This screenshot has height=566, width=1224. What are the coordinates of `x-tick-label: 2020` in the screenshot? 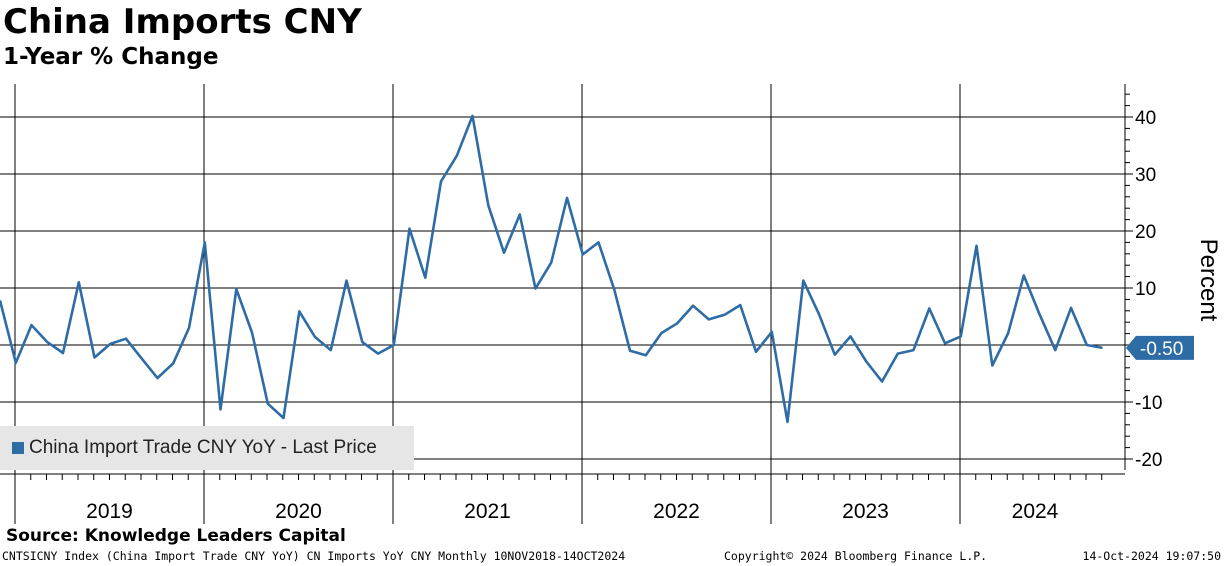 It's located at (298, 511).